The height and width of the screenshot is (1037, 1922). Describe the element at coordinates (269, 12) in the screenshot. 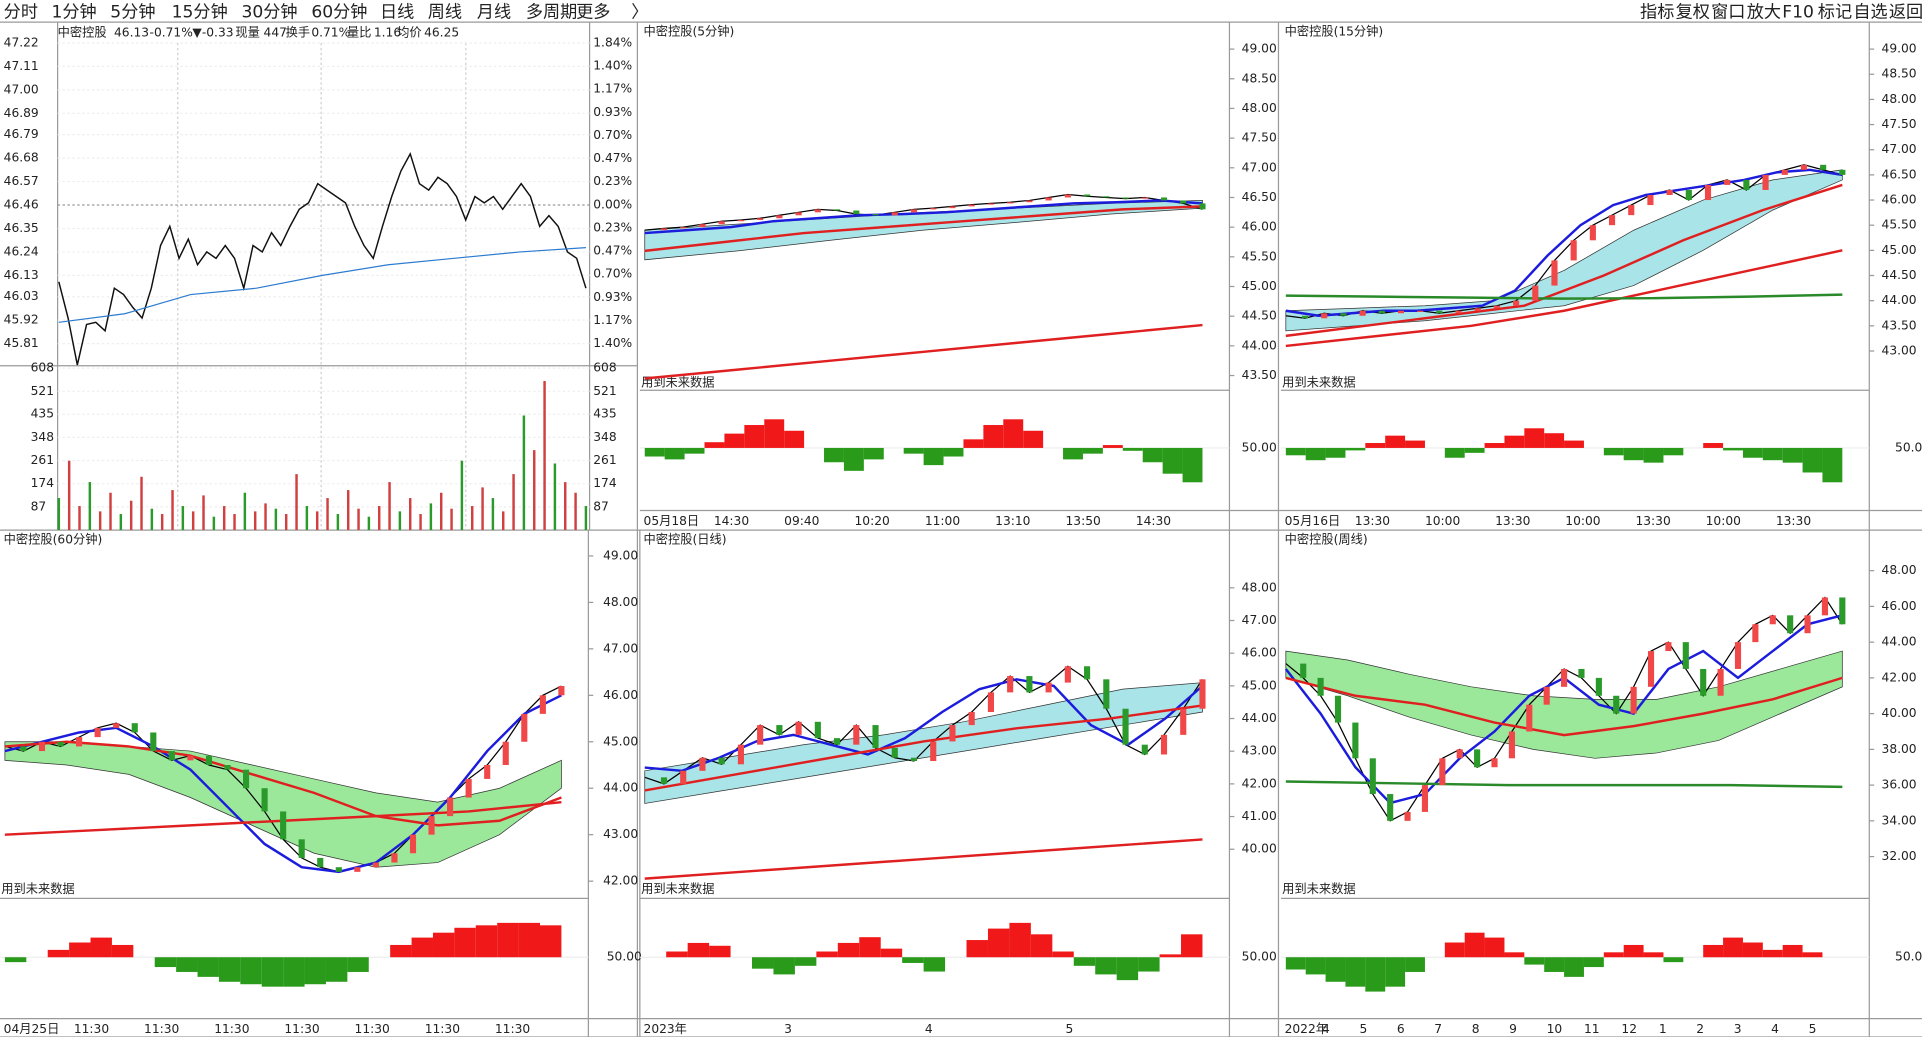

I see `period-tab: 30分钟` at that location.